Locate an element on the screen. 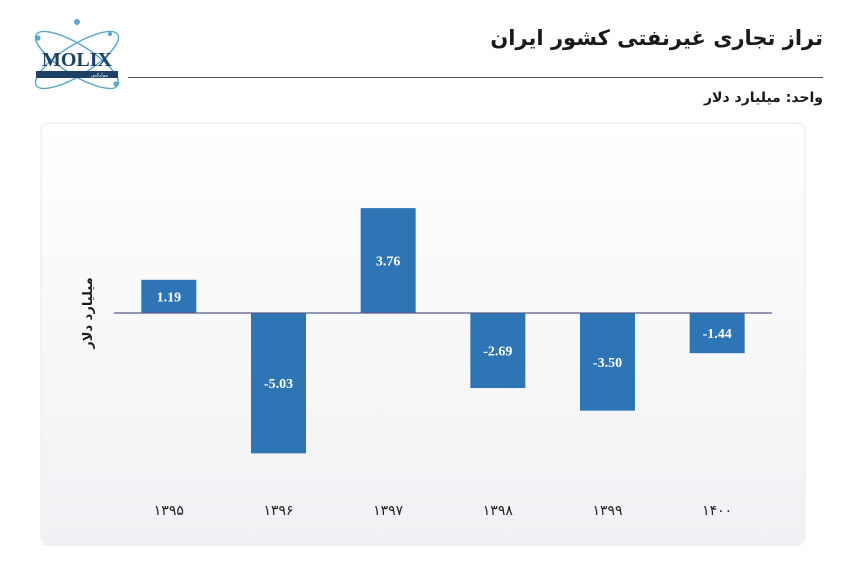 The width and height of the screenshot is (847, 586). page-title: تراز تجاری غیرنفتی کشور ایران is located at coordinates (656, 38).